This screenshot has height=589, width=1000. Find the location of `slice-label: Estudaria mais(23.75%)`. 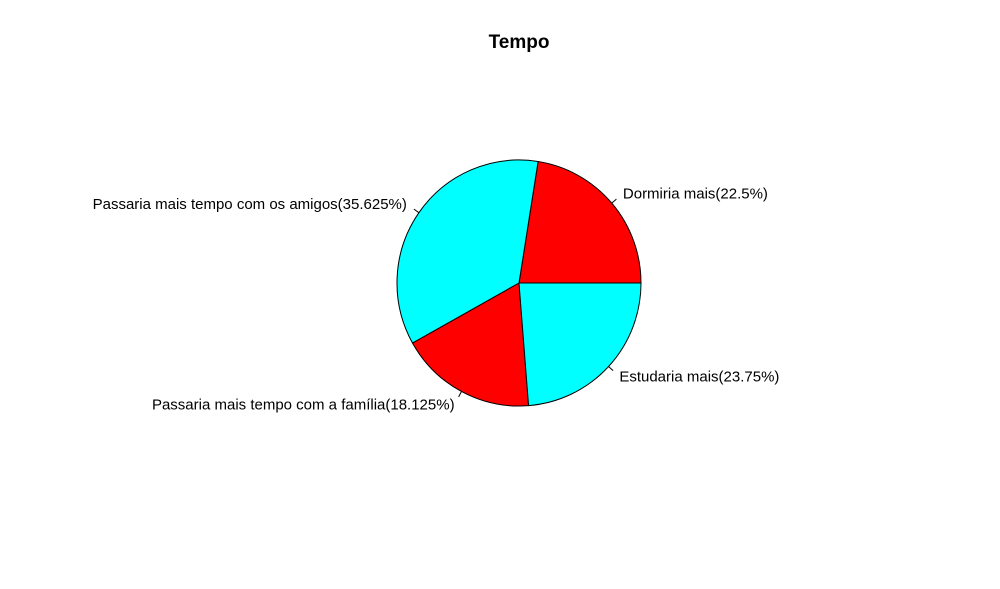

slice-label: Estudaria mais(23.75%) is located at coordinates (699, 377).